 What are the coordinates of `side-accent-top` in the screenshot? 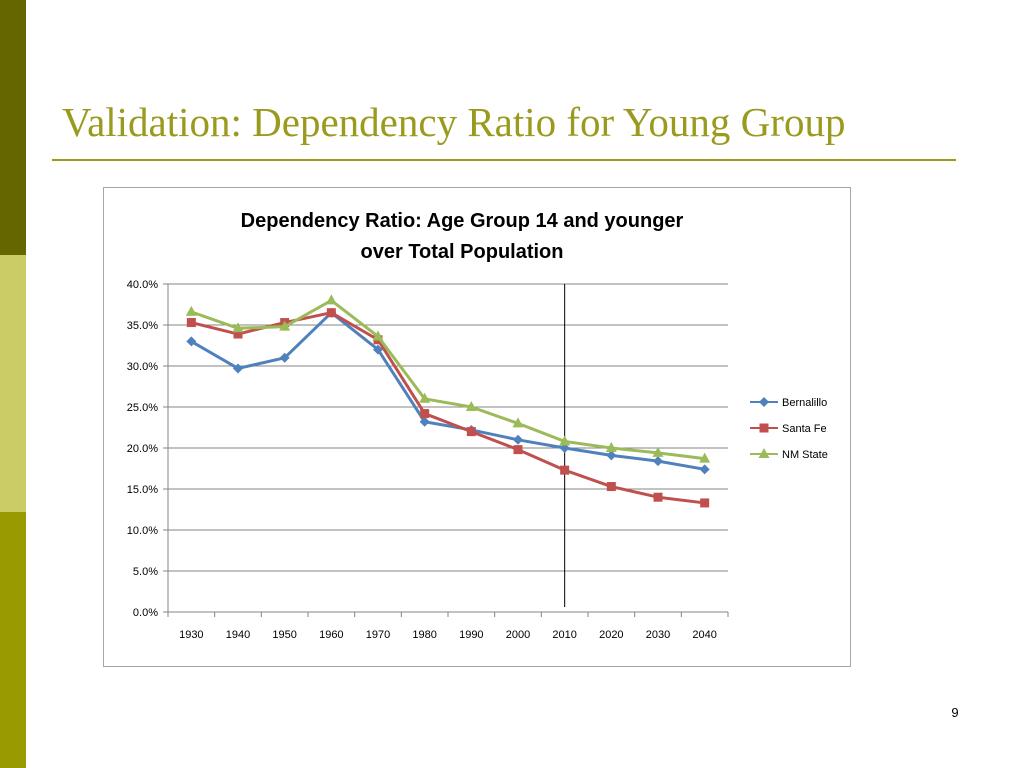 It's located at (13, 127).